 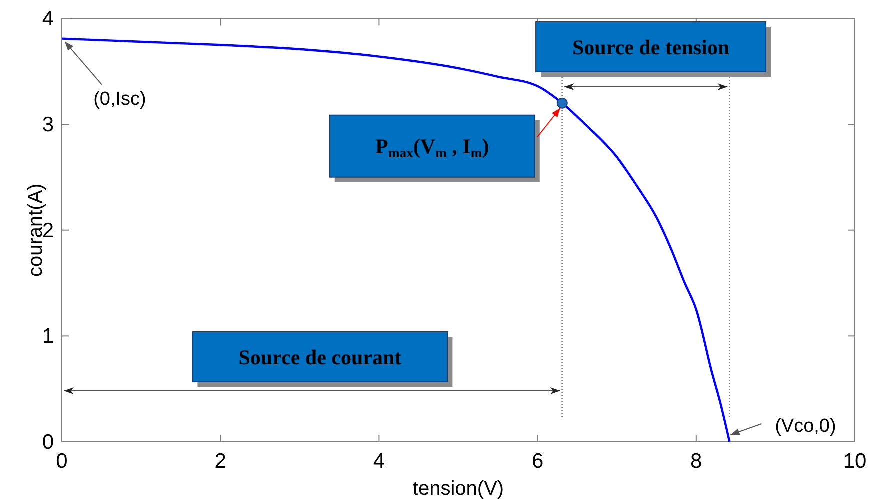 What do you see at coordinates (433, 147) in the screenshot?
I see `annotation: P$_{max}$(V$_{m}$ , I$_{m}$)` at bounding box center [433, 147].